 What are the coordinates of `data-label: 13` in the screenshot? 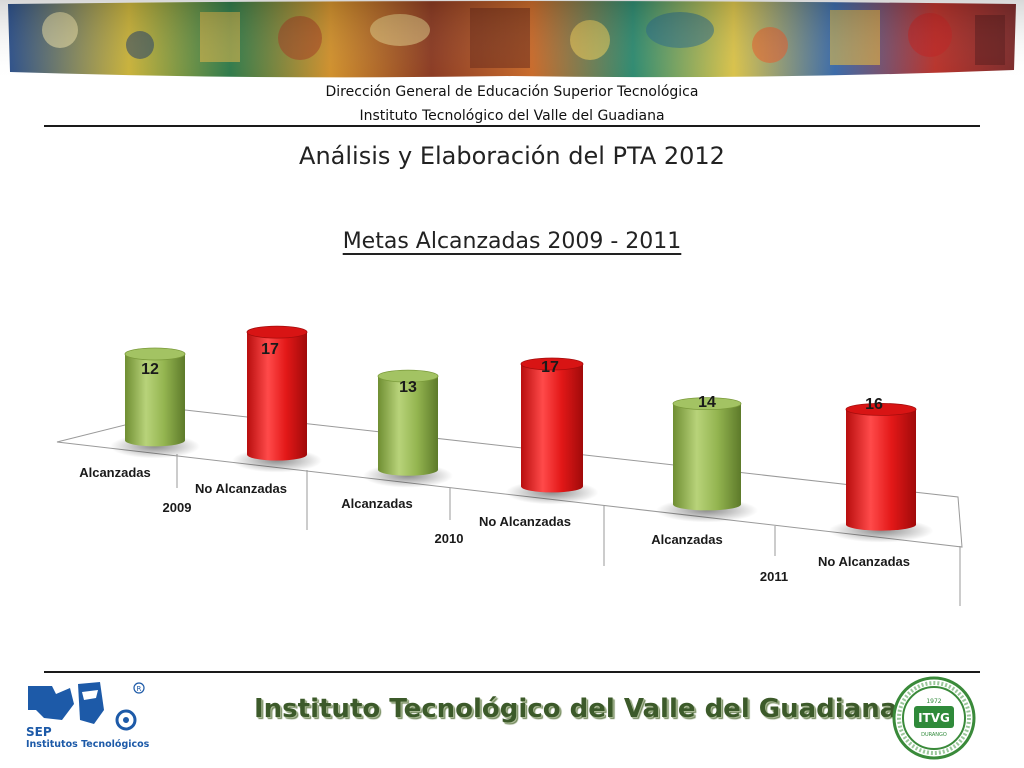 It's located at (408, 387).